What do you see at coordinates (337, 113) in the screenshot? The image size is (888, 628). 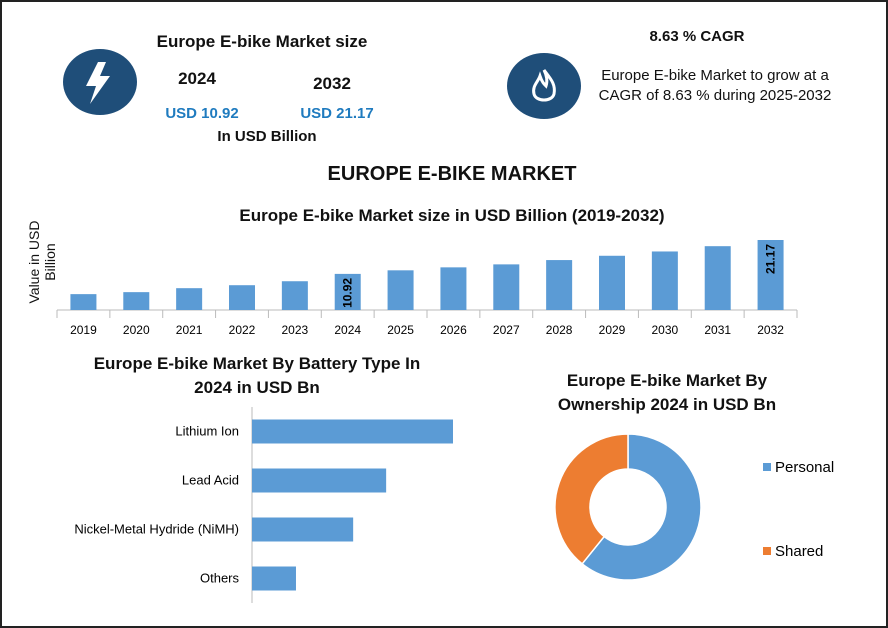 I see `value-end: USD 21.17` at bounding box center [337, 113].